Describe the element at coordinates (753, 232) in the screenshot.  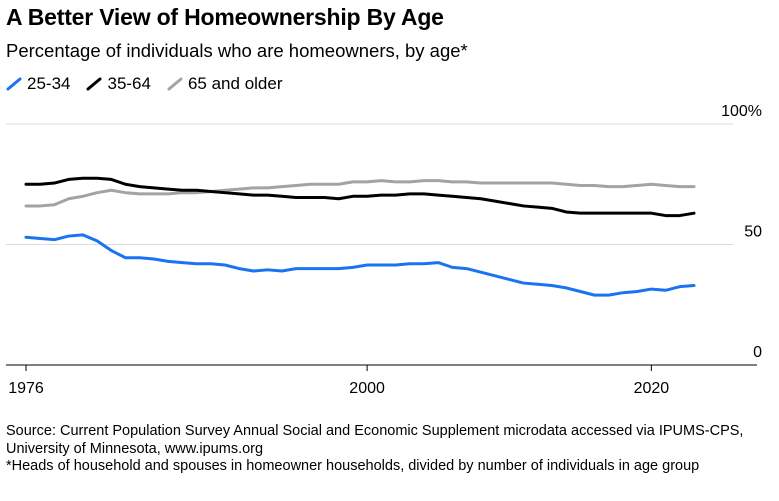
I see `y-tick-label-50: 50` at that location.